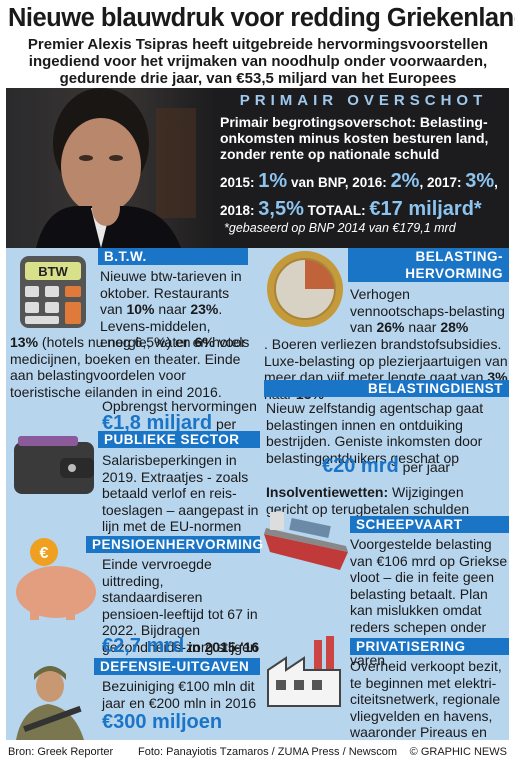  I want to click on surplus-row-1: 2015: 1% van BNP, 2016: 2%, 2017: 3%,, so click(364, 182).